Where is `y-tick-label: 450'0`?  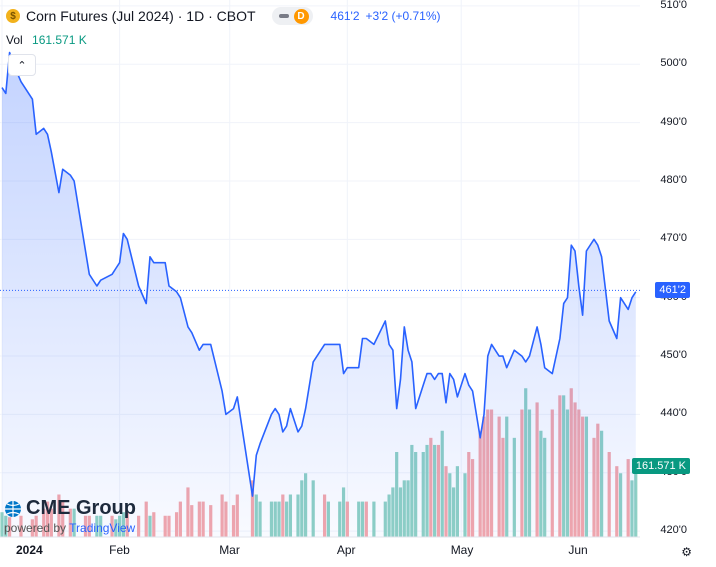
y-tick-label: 450'0 is located at coordinates (673, 355).